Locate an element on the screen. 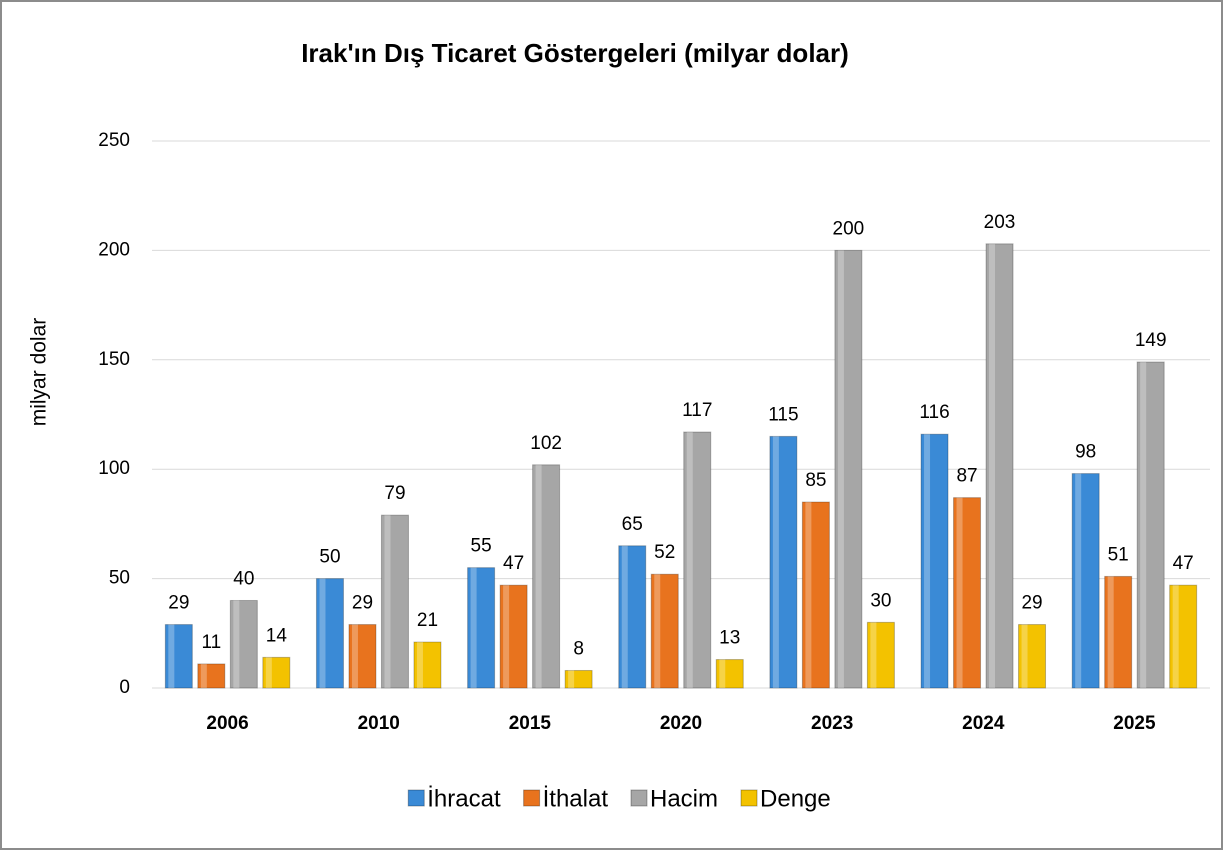 The height and width of the screenshot is (850, 1223). data-label: 149 is located at coordinates (1151, 340).